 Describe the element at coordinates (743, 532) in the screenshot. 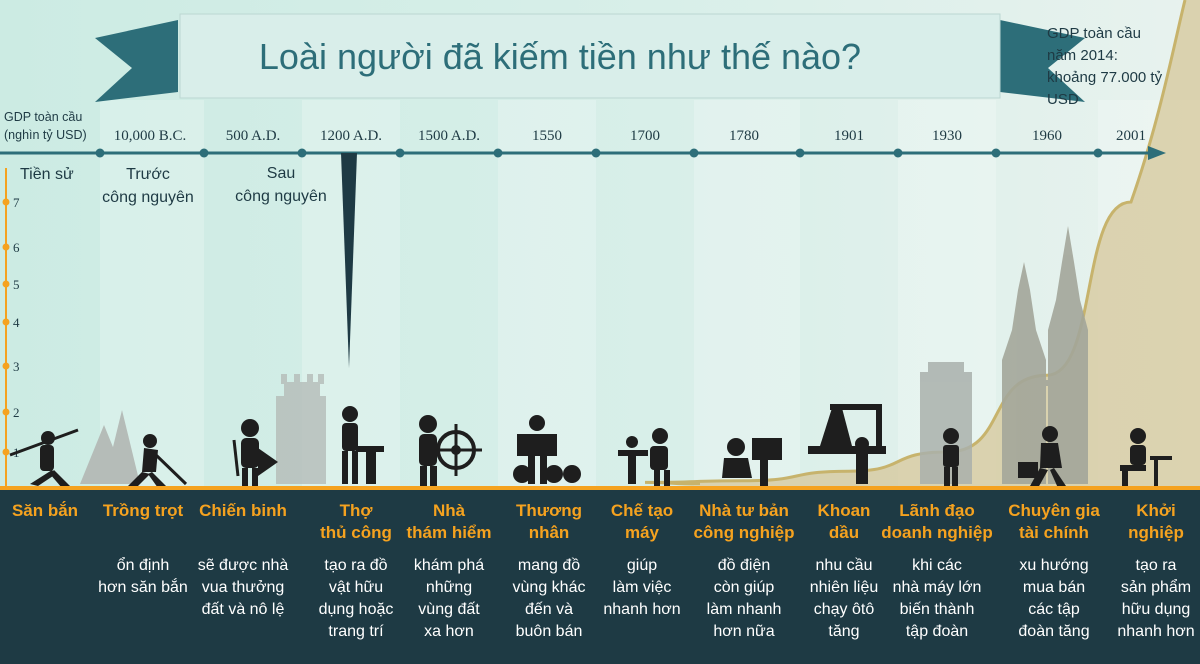

I see `occupation-title: công nghiệp` at that location.